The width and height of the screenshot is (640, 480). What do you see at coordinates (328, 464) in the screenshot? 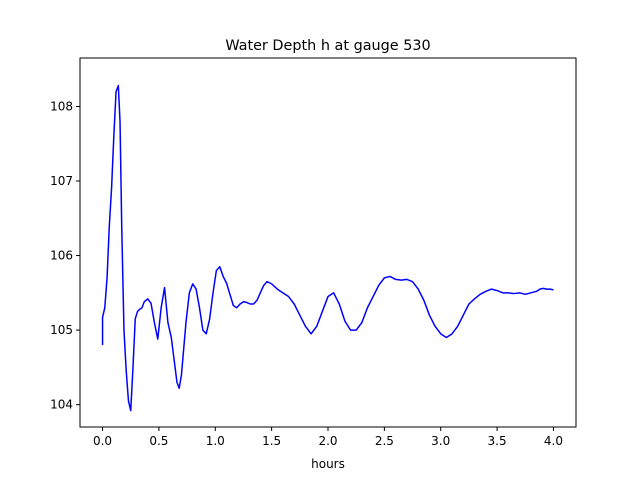
I see `x-axis-label: hours` at bounding box center [328, 464].